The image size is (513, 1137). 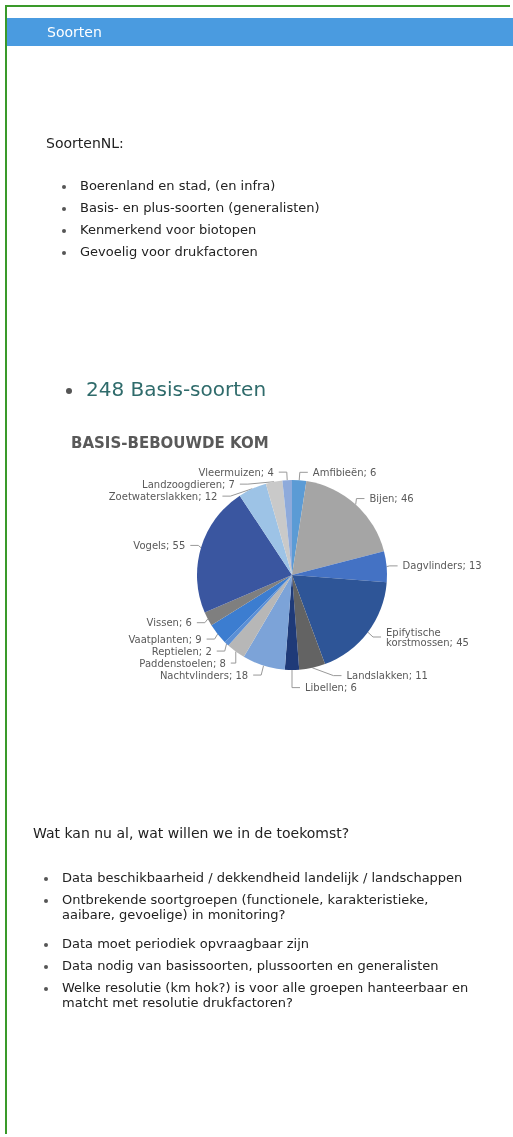 What do you see at coordinates (188, 484) in the screenshot?
I see `data-label: Landzoogdieren; 7` at bounding box center [188, 484].